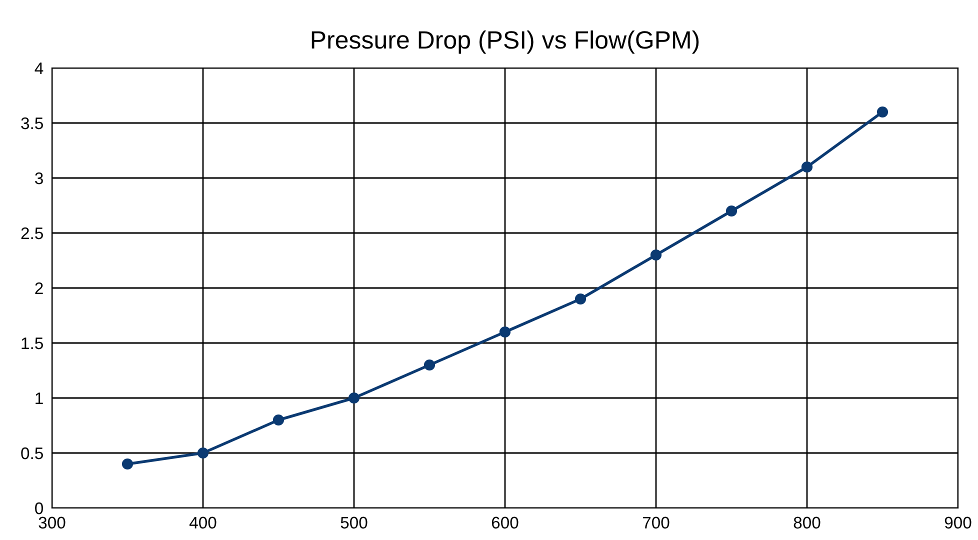 This screenshot has height=540, width=978. I want to click on y-tick-label: 3, so click(39, 178).